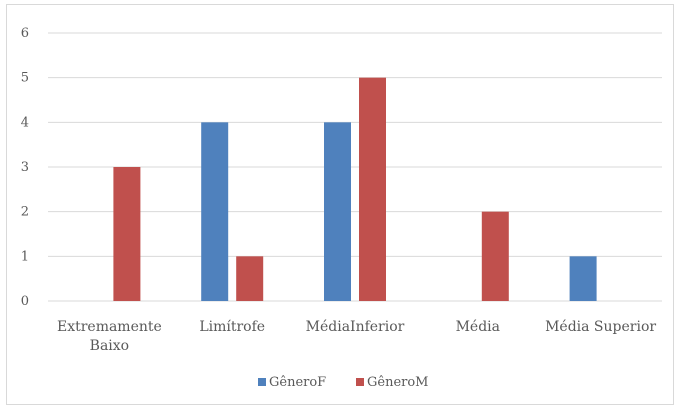  I want to click on bar-gênerof-1, so click(215, 211).